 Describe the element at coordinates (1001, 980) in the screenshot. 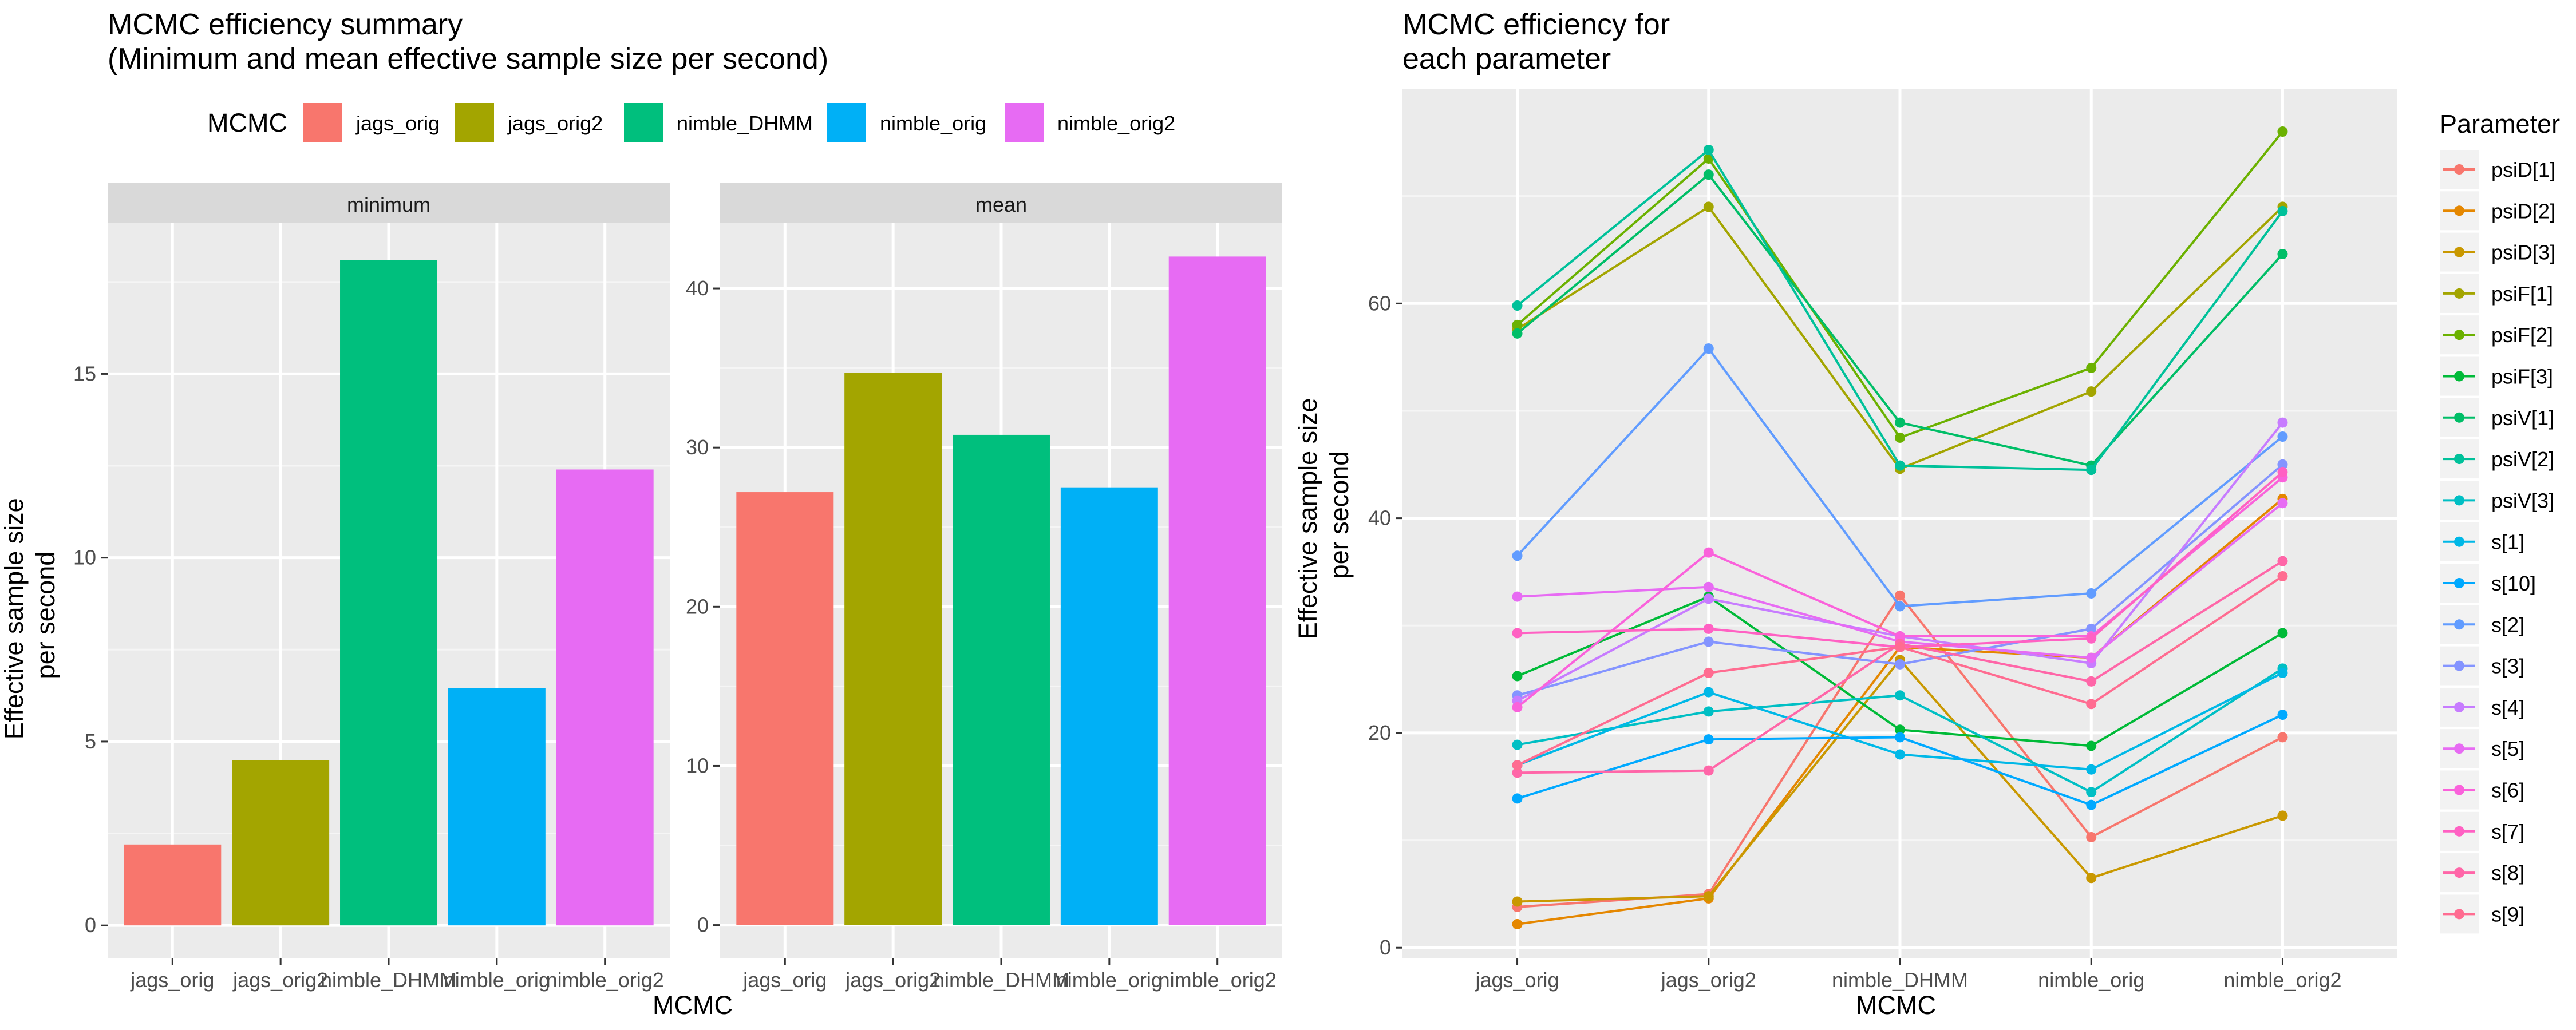

I see `facet-mean-x-tick-label-nimble-dhmm: nimble_DHMM` at that location.